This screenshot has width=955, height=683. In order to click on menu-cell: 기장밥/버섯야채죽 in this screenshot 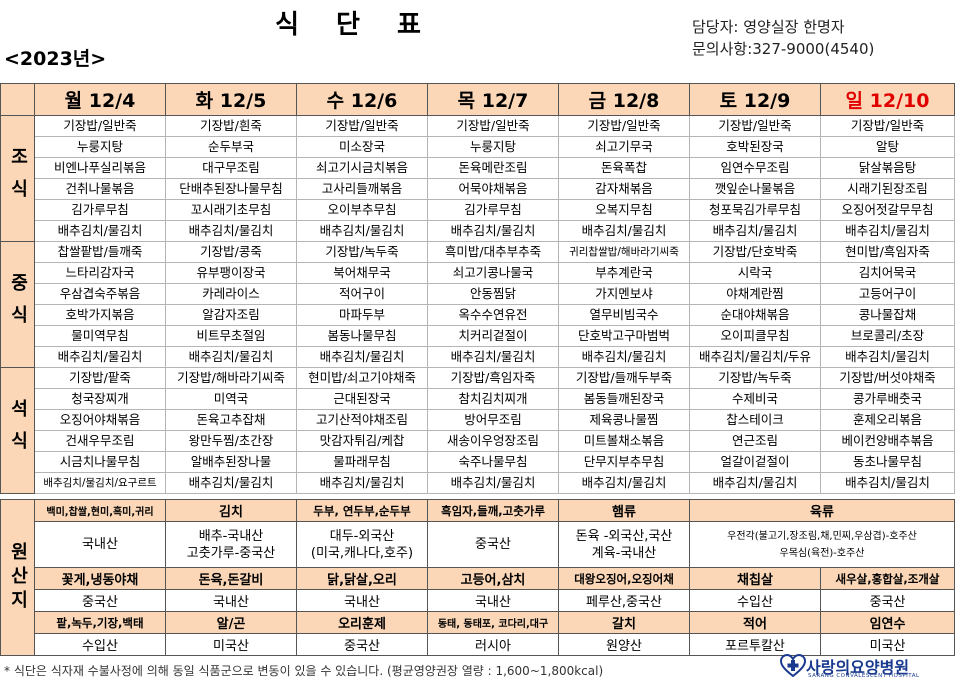, I will do `click(887, 378)`.